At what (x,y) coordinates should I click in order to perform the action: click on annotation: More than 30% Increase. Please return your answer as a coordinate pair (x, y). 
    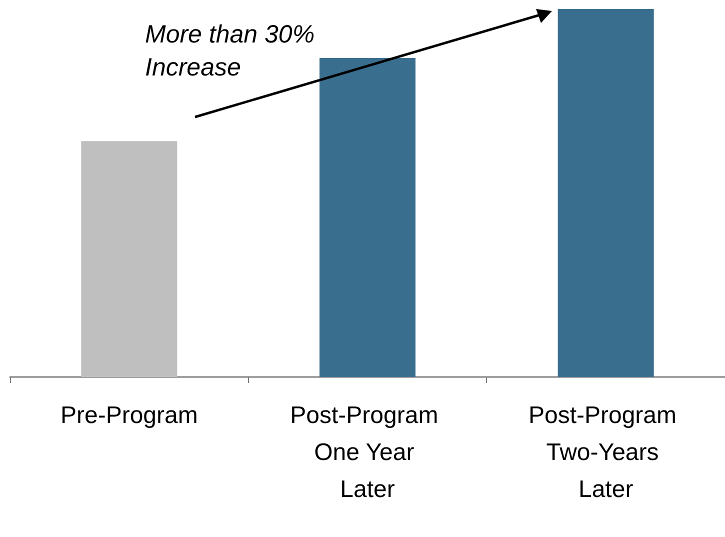
    Looking at the image, I should click on (233, 51).